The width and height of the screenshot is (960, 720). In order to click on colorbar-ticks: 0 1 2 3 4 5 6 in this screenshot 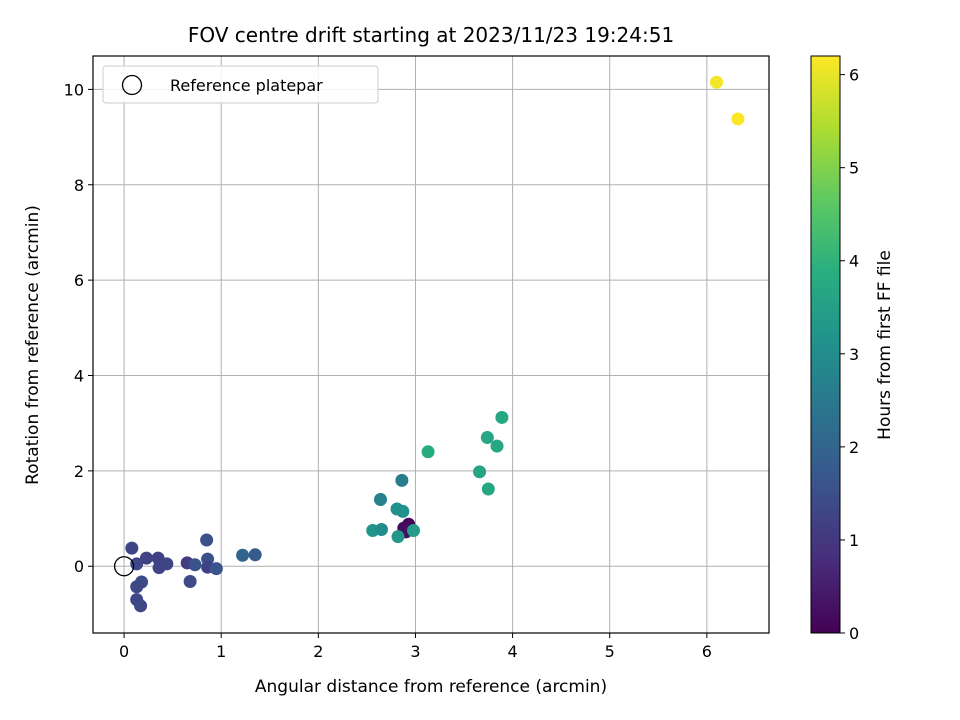, I will do `click(849, 354)`.